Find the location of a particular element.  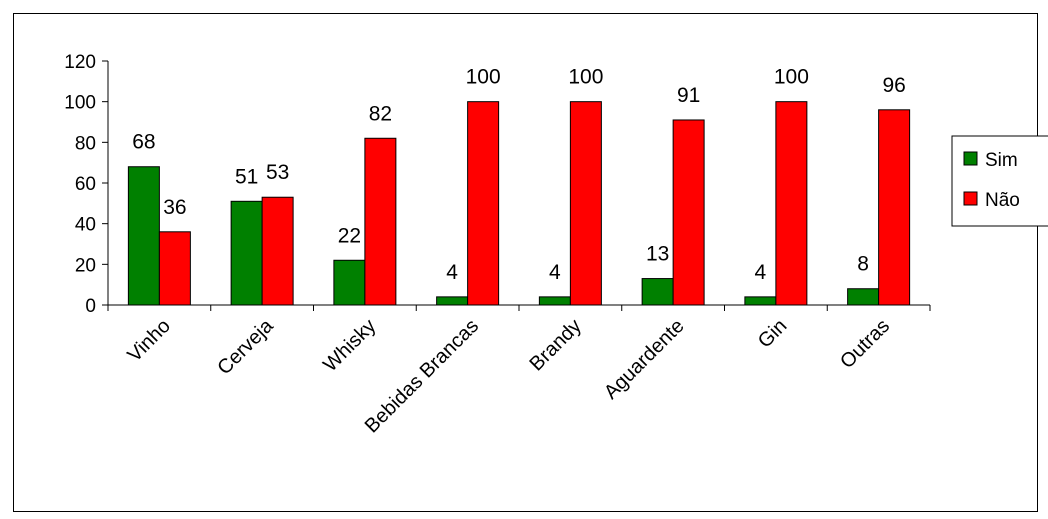

x-category-label: Cerveja is located at coordinates (245, 346).